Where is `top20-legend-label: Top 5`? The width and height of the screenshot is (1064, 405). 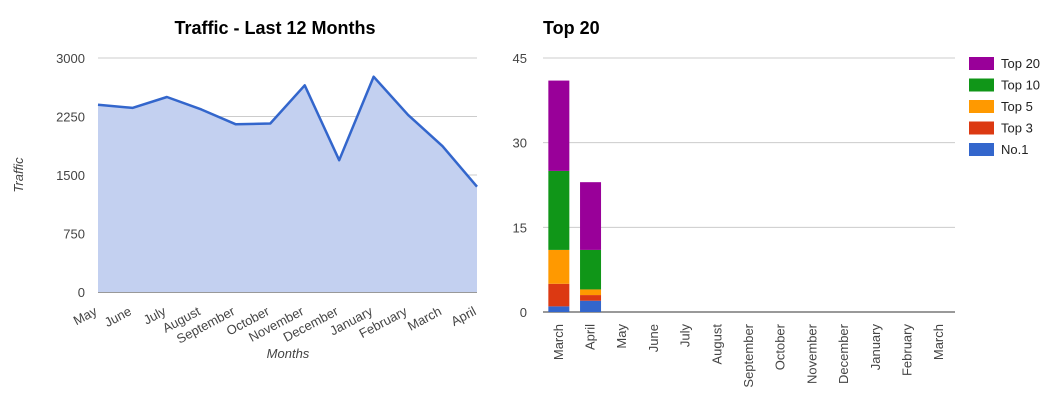
top20-legend-label: Top 5 is located at coordinates (1017, 106).